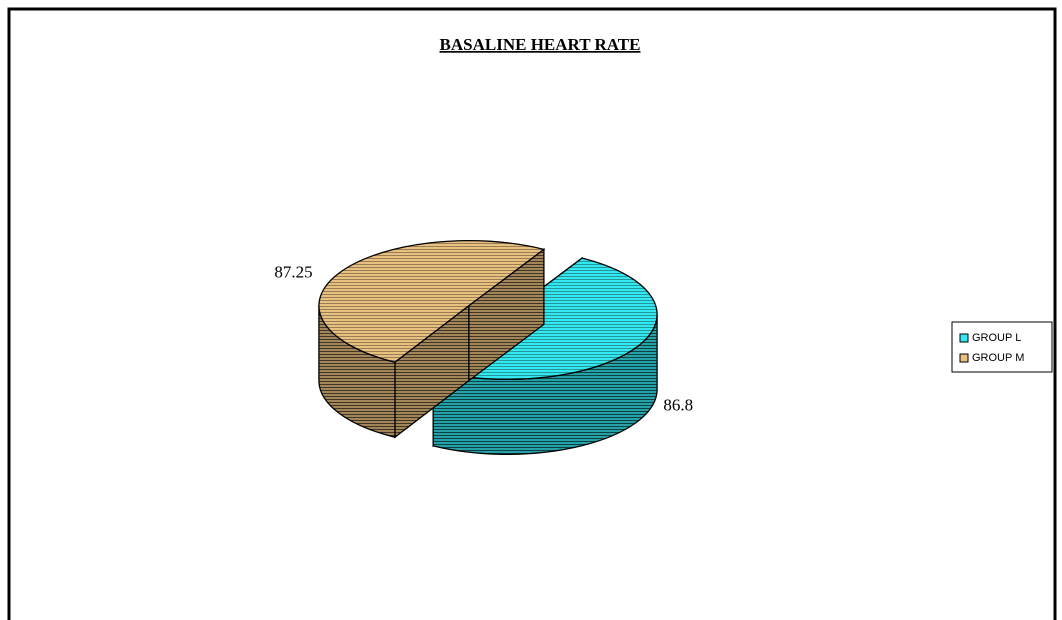 The width and height of the screenshot is (1062, 620). I want to click on data-label: 86.8, so click(678, 405).